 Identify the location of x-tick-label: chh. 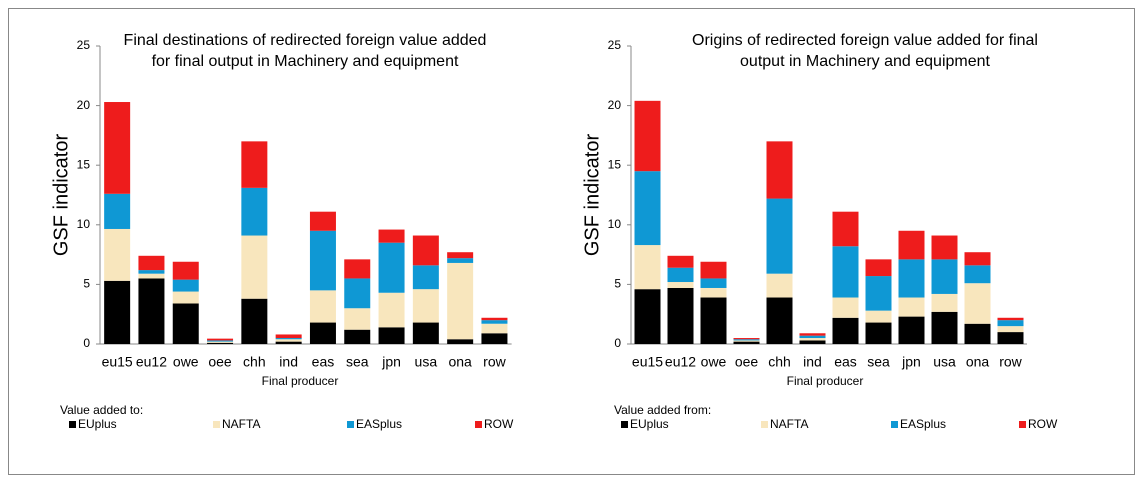
(779, 362).